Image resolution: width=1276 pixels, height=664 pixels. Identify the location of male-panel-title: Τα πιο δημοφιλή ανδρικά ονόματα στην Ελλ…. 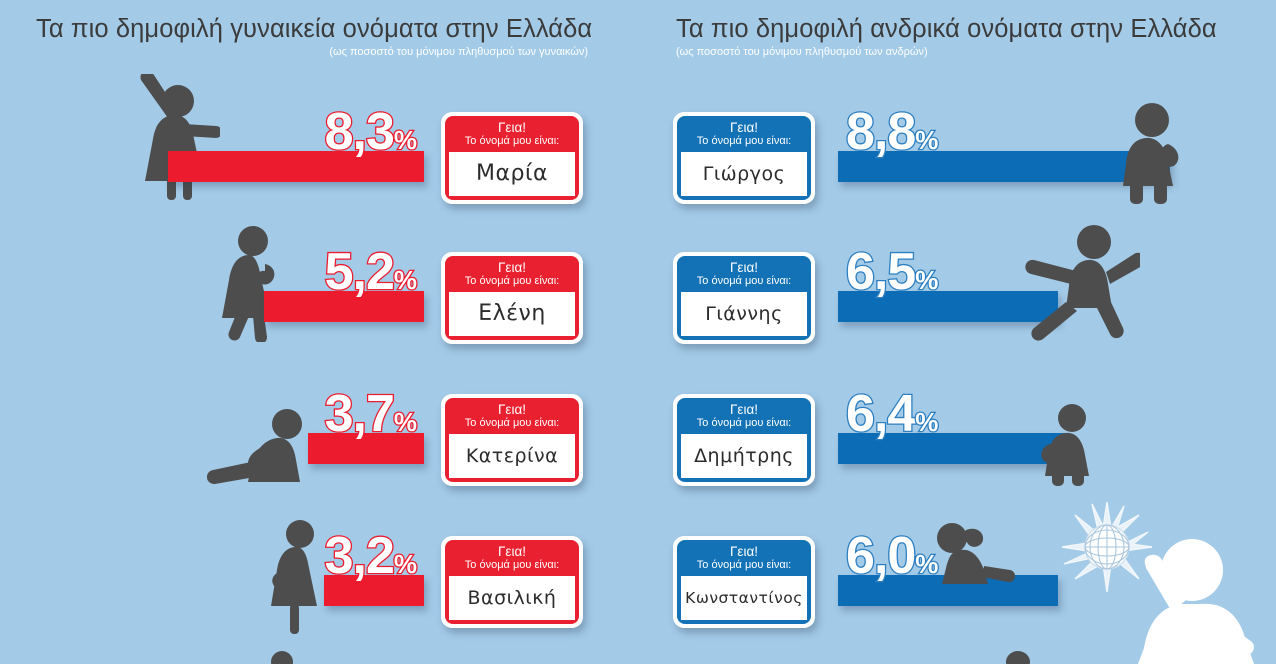
(946, 29).